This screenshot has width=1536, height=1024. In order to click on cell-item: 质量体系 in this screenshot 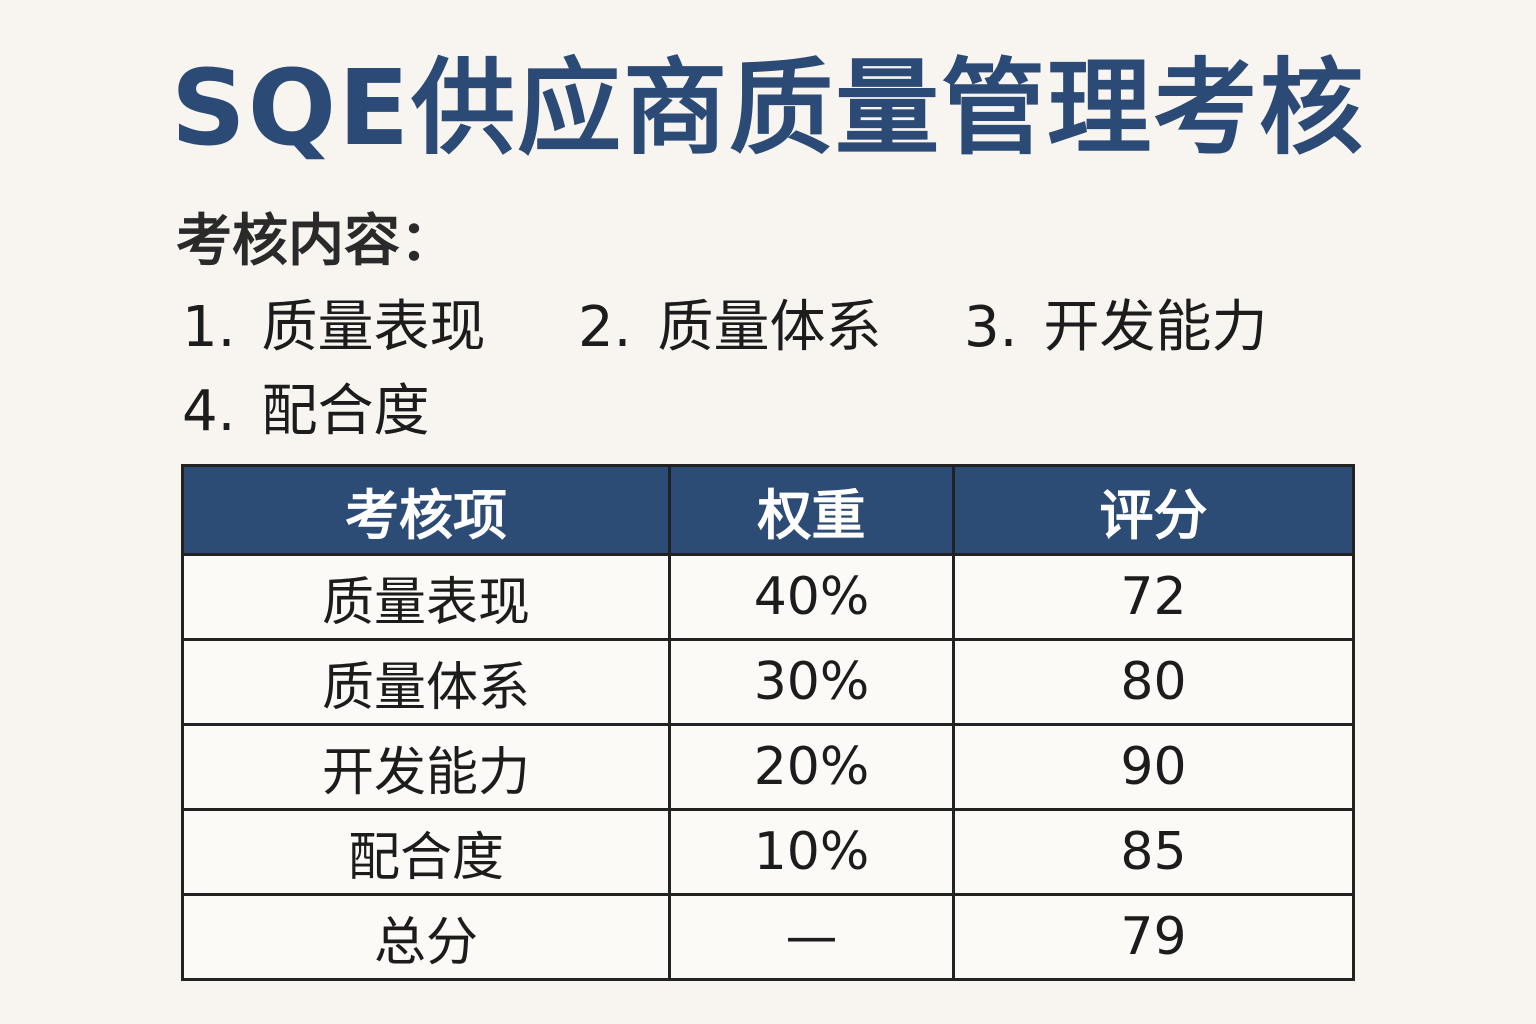, I will do `click(426, 682)`.